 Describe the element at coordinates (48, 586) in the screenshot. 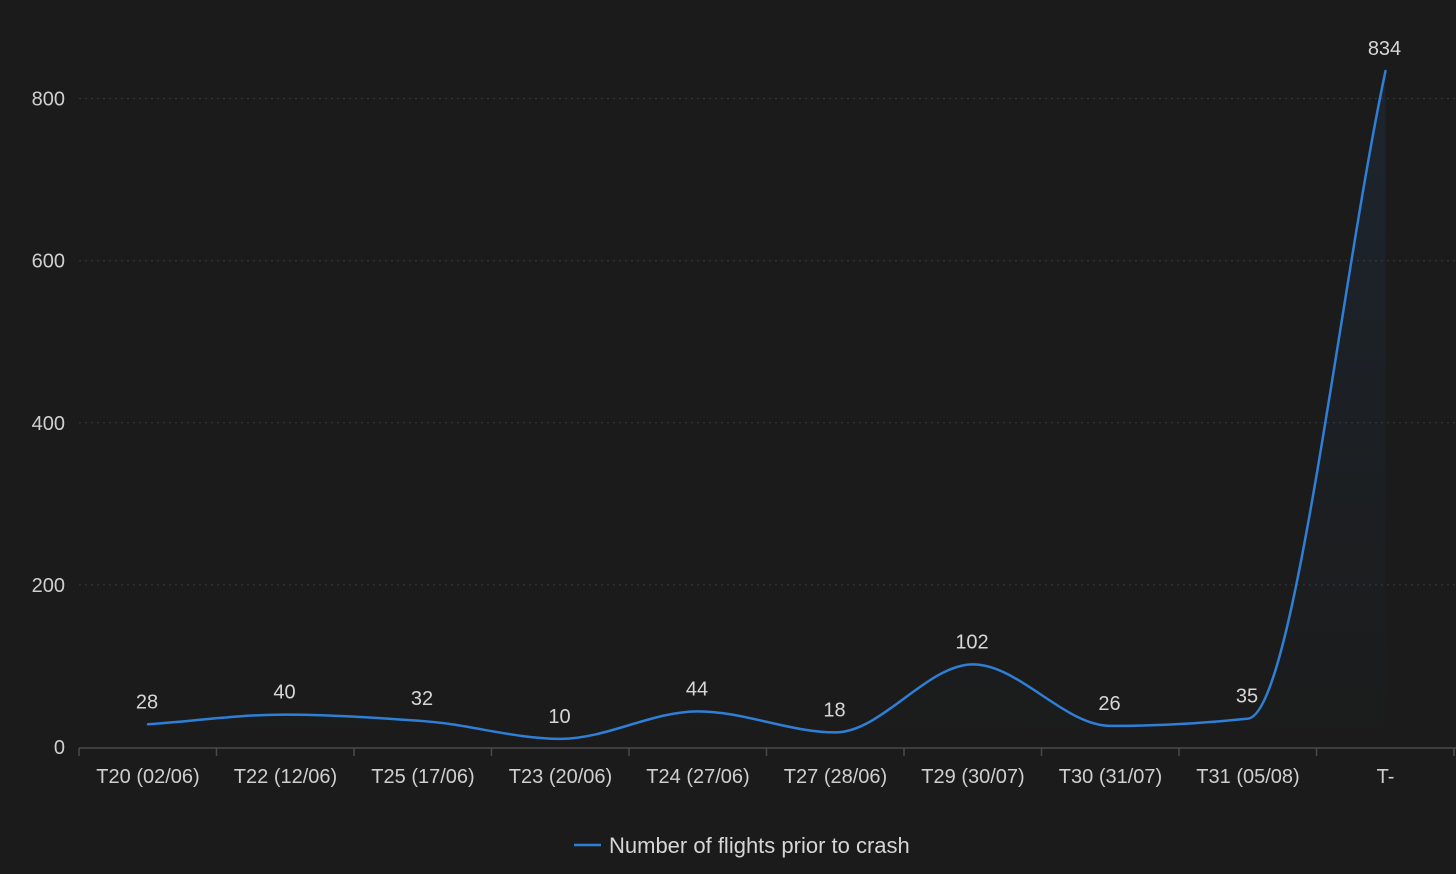

I see `y-tick-label: 200` at that location.